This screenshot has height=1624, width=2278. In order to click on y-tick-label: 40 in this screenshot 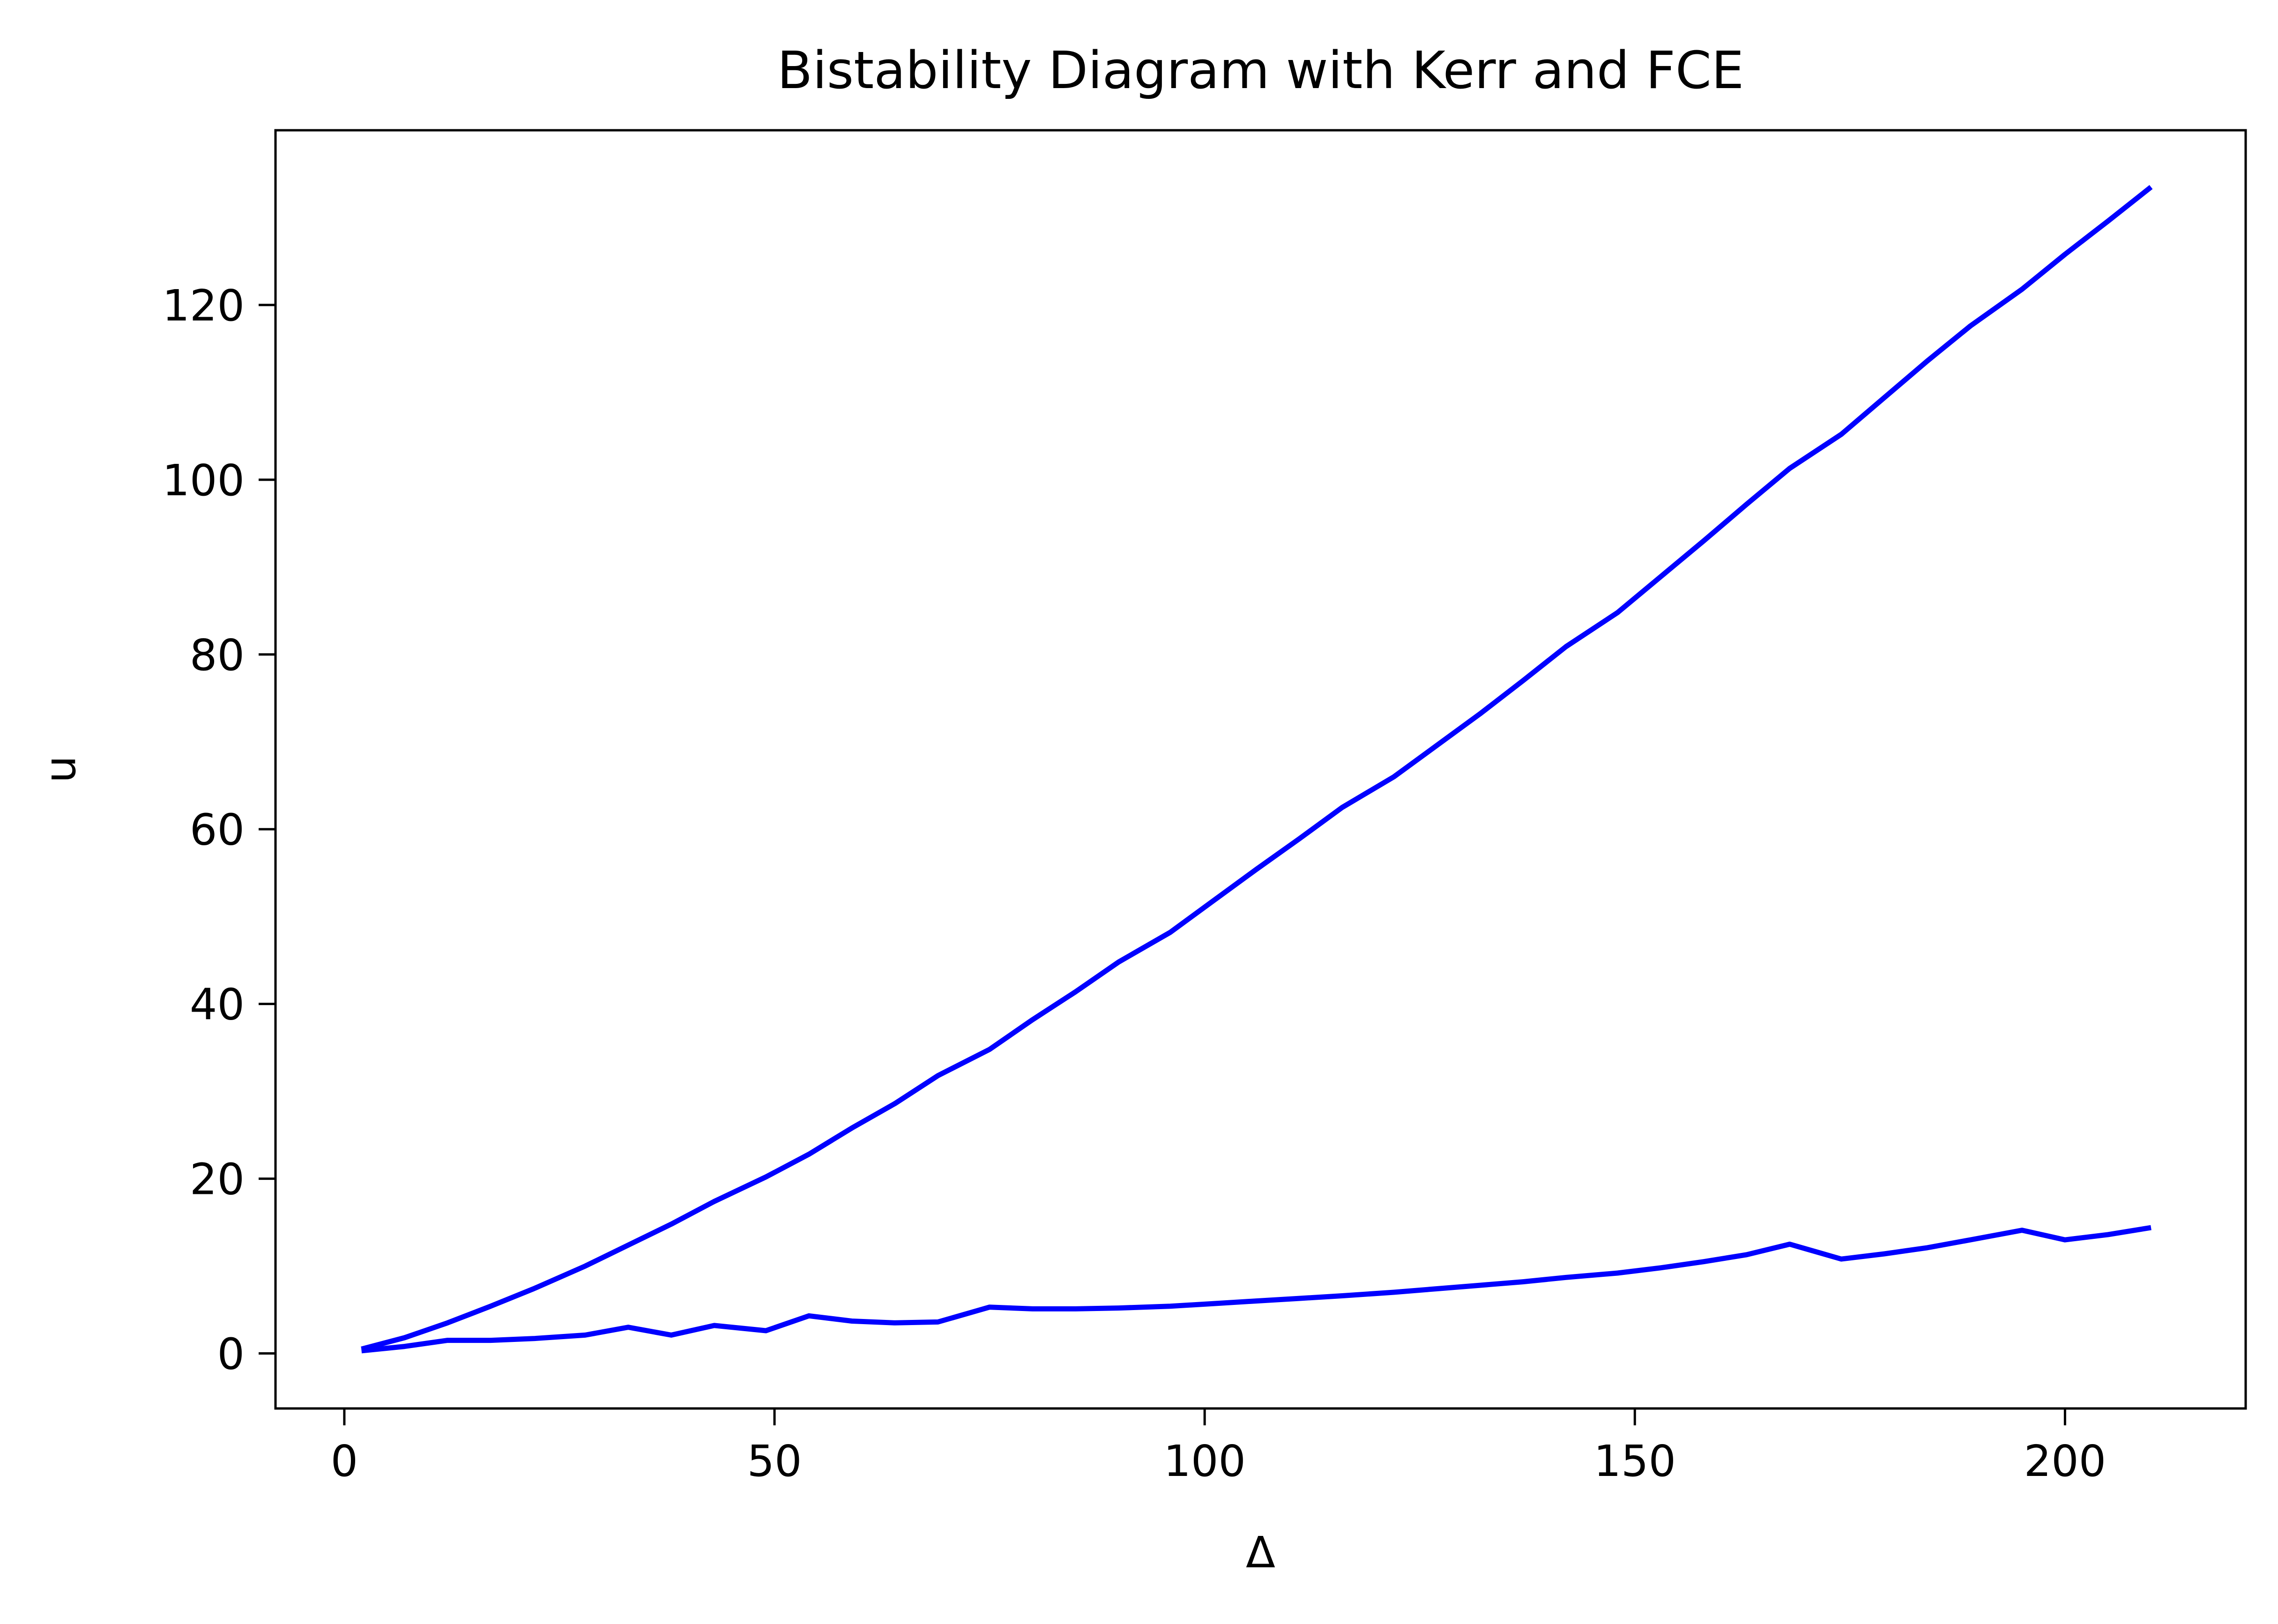, I will do `click(217, 1005)`.